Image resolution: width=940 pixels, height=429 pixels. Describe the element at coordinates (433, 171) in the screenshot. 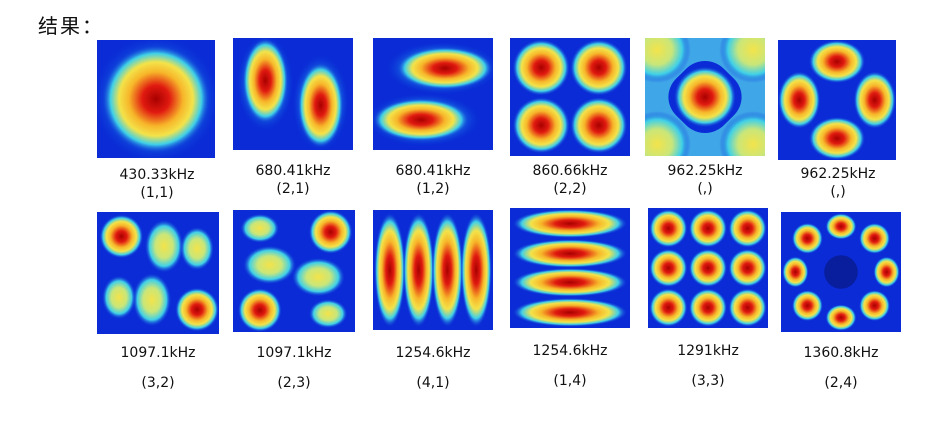

I see `mode-frequency-3: 680.41kHz` at that location.